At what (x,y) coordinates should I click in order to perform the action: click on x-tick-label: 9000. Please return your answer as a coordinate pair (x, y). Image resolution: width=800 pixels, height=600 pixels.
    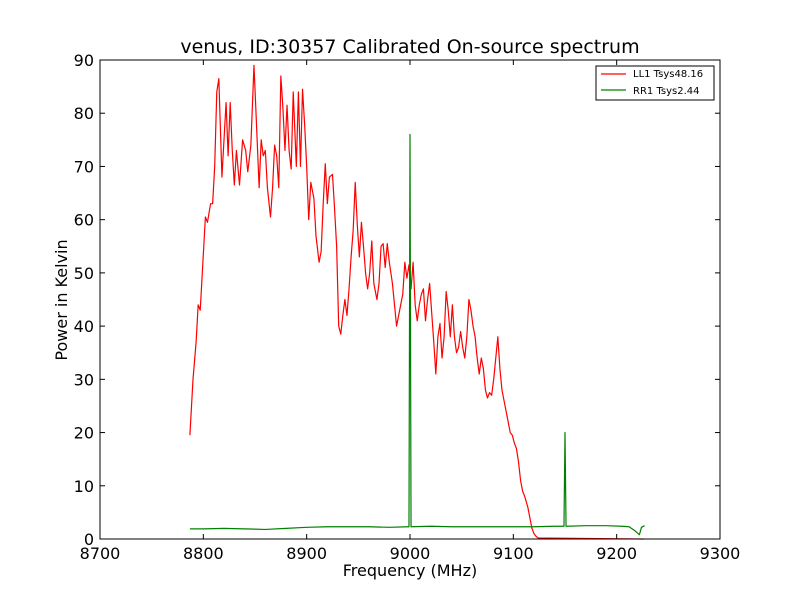
    Looking at the image, I should click on (410, 553).